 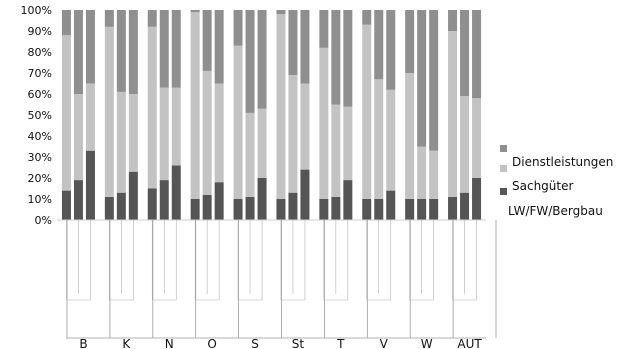 I want to click on y-tick-label: 10%, so click(x=40, y=199).